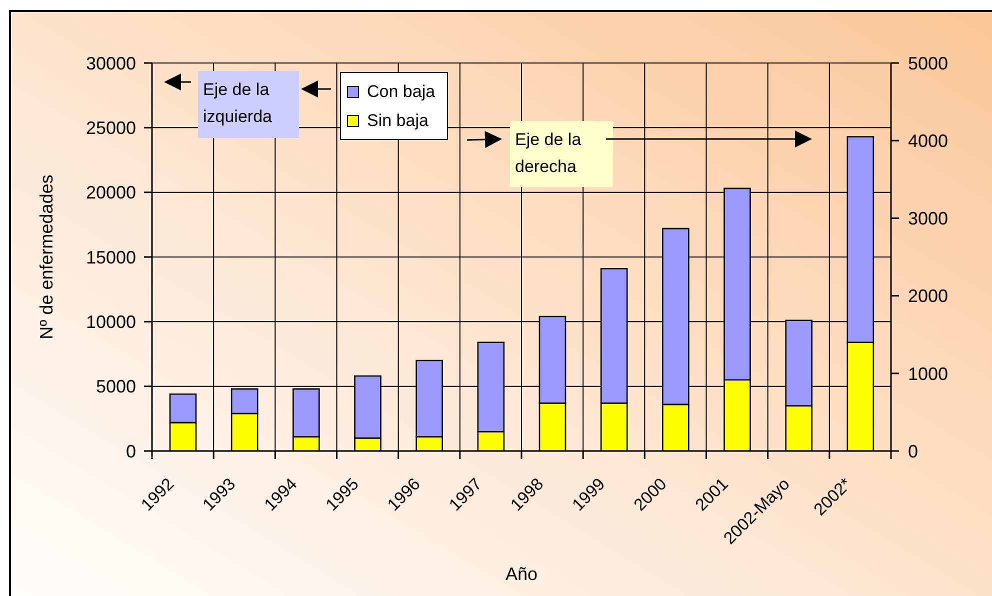 The image size is (992, 596). Describe the element at coordinates (928, 374) in the screenshot. I see `y2-tick-label: 1000` at that location.